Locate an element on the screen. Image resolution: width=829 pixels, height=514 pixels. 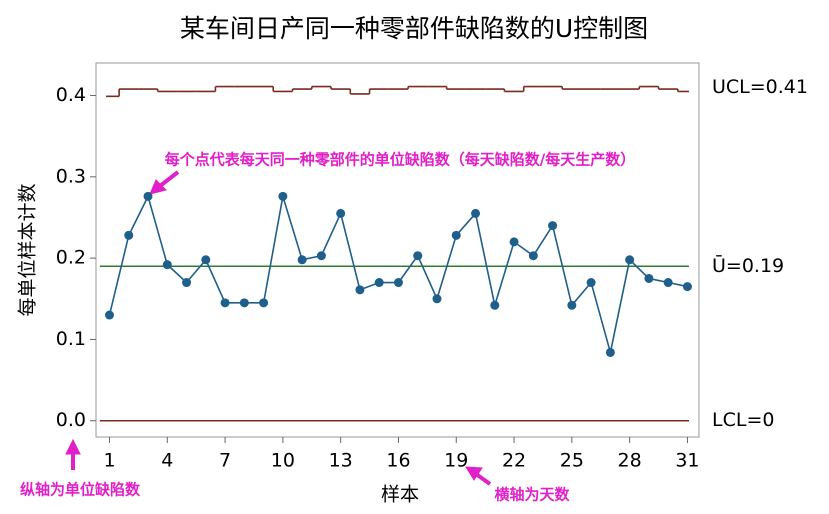
lcl-label: LCL=0 is located at coordinates (743, 420).